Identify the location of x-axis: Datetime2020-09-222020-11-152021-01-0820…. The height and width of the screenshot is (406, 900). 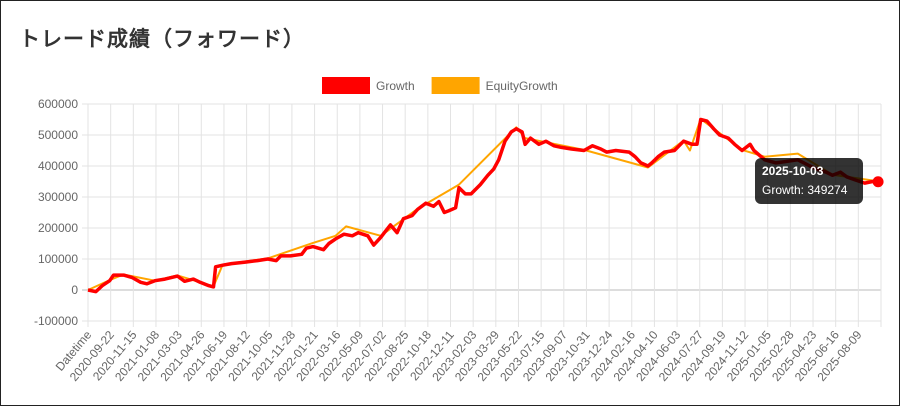
(459, 356).